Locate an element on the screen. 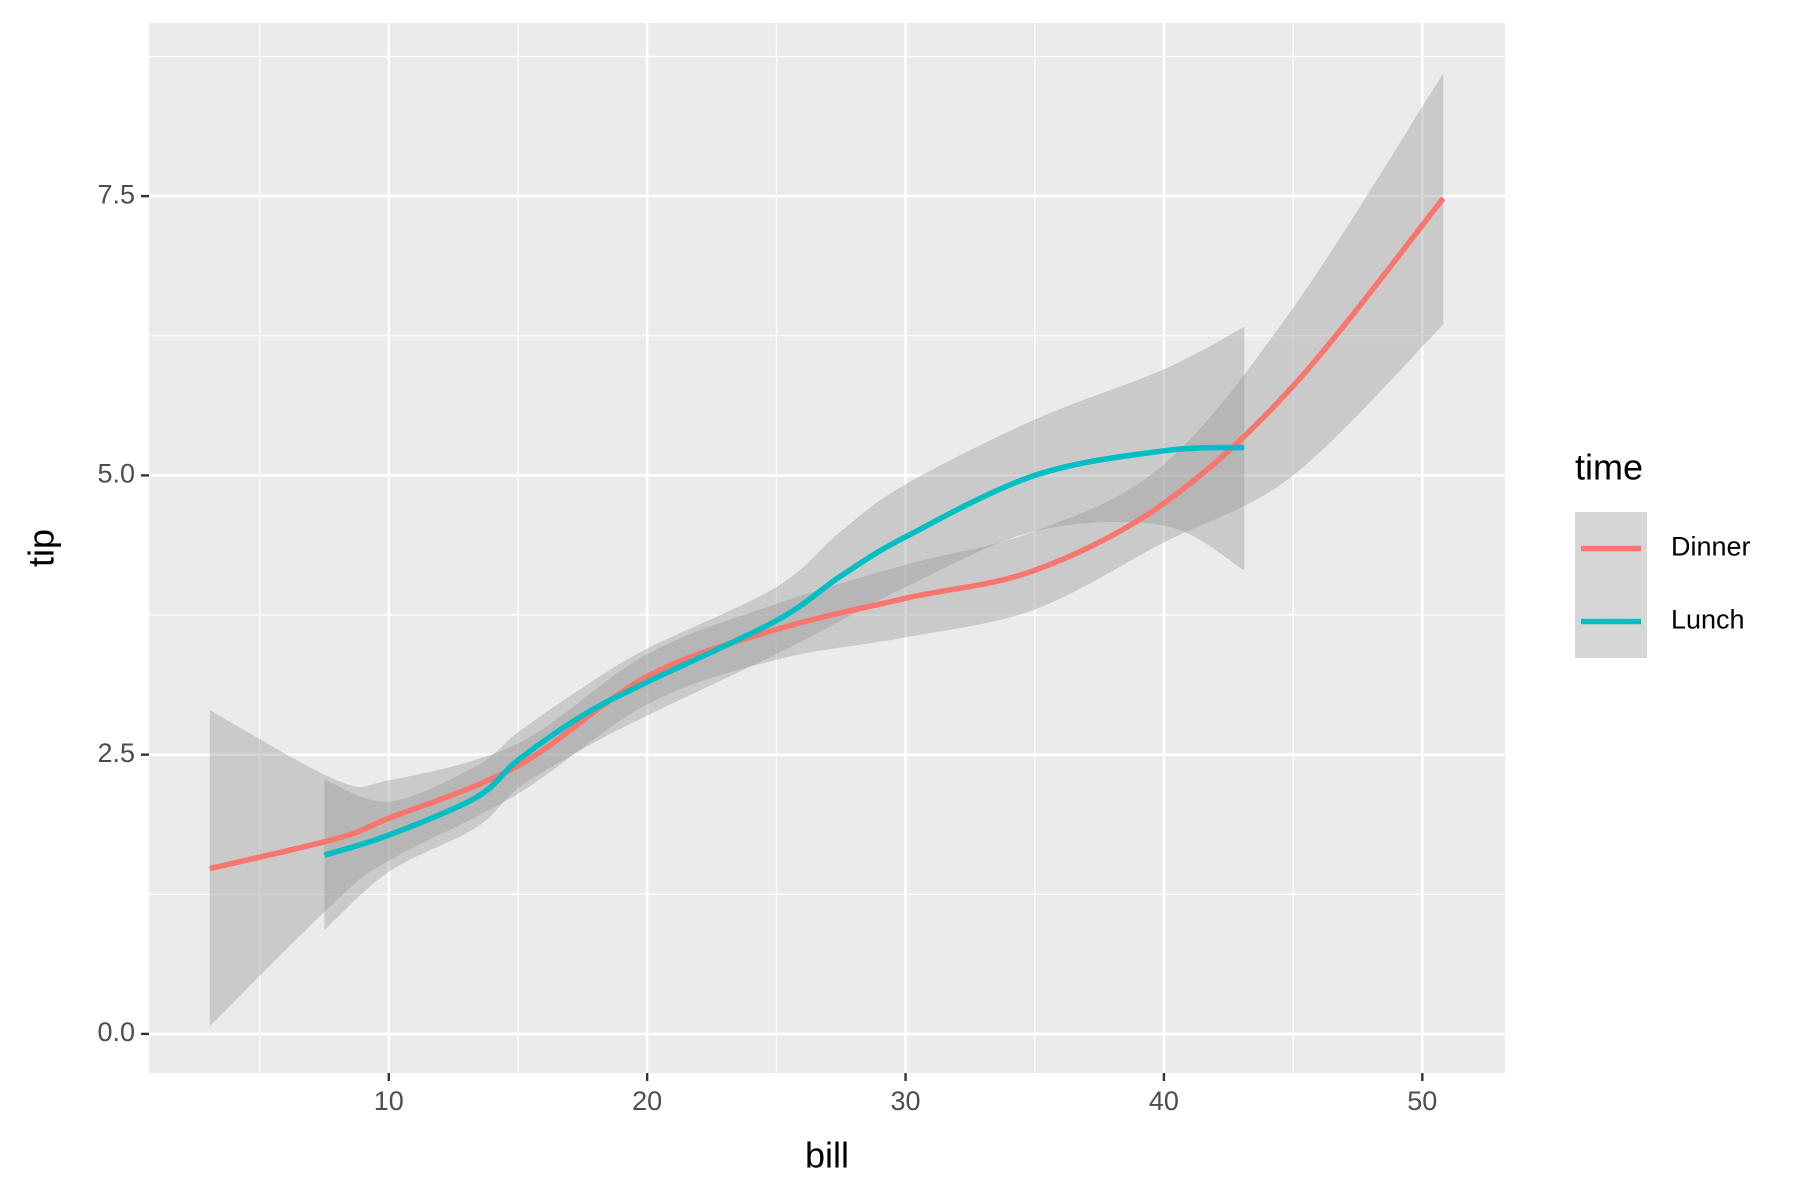 This screenshot has width=1800, height=1200. y-tick-label: 0.0 is located at coordinates (116, 1032).